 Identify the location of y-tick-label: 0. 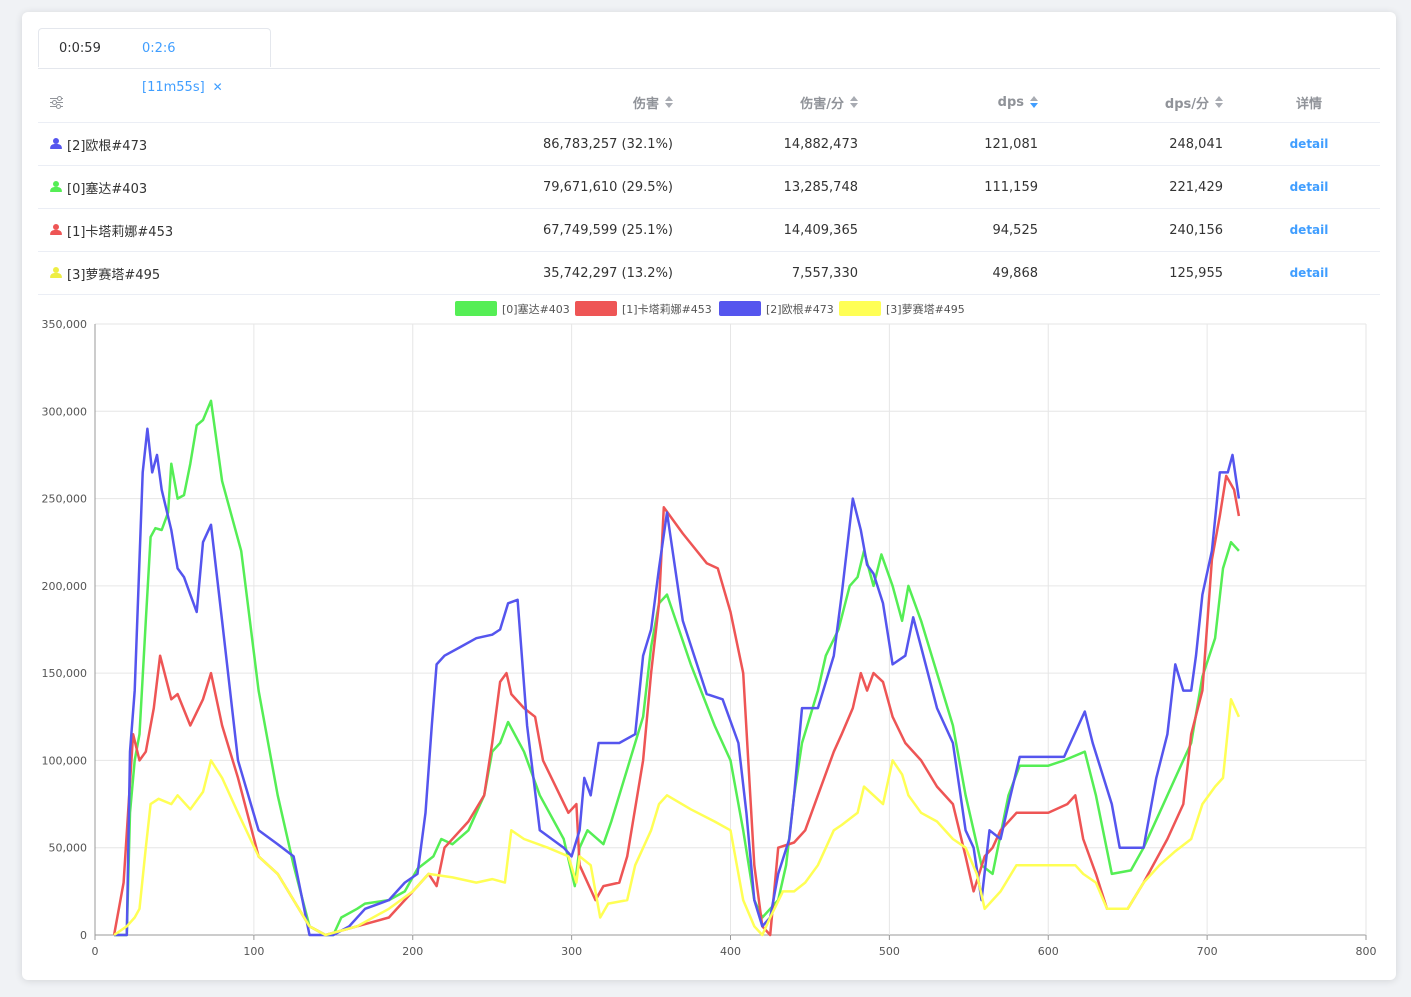
(83, 935).